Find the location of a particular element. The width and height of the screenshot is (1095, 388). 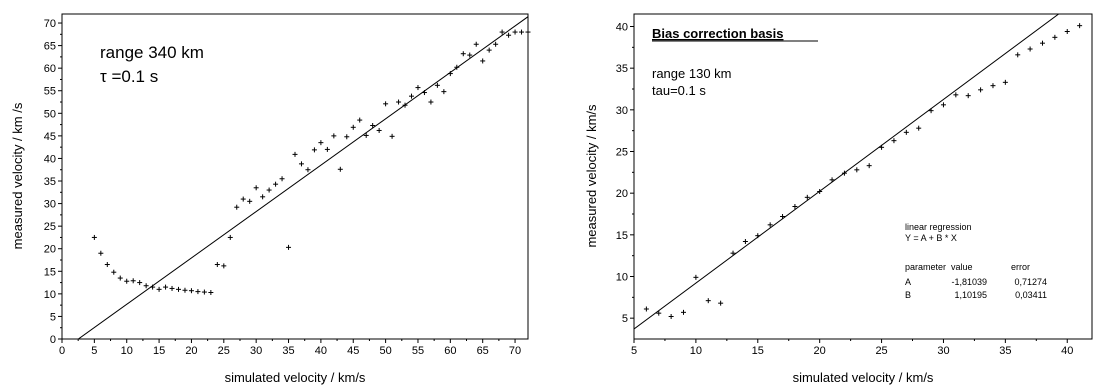

regression-row-b-value: 1,10195 is located at coordinates (970, 295).